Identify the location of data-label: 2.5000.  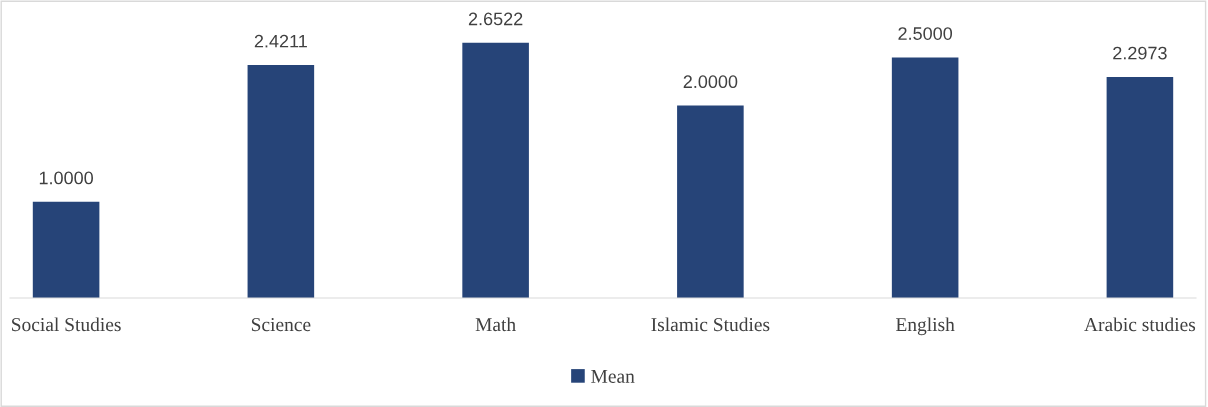
(925, 33).